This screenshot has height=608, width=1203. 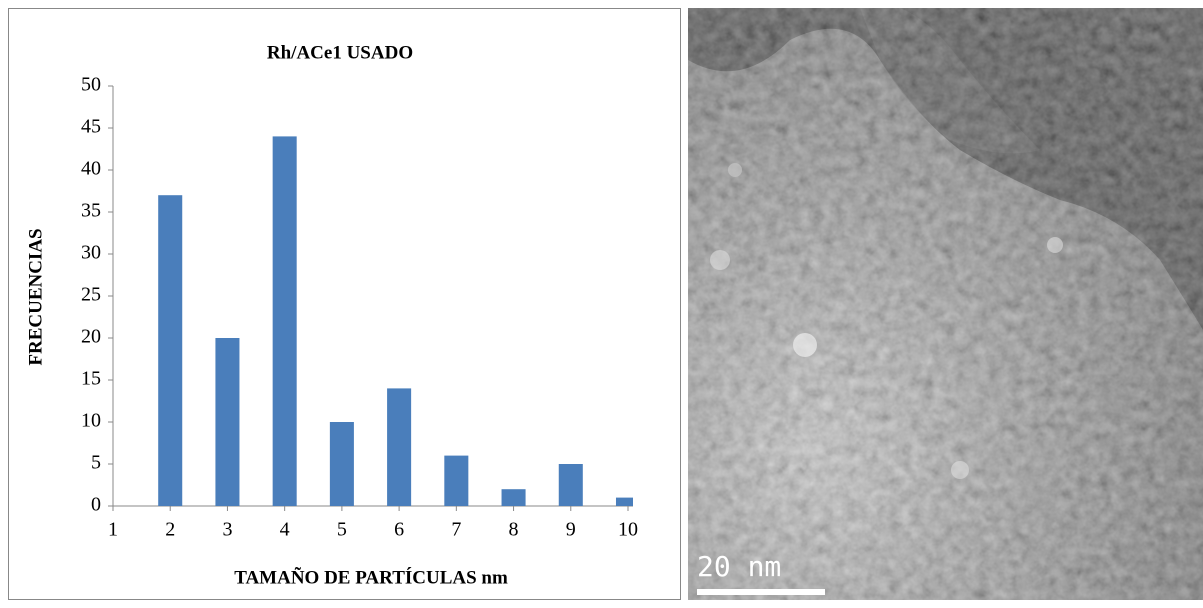 What do you see at coordinates (91, 295) in the screenshot?
I see `y-tick-label: 25` at bounding box center [91, 295].